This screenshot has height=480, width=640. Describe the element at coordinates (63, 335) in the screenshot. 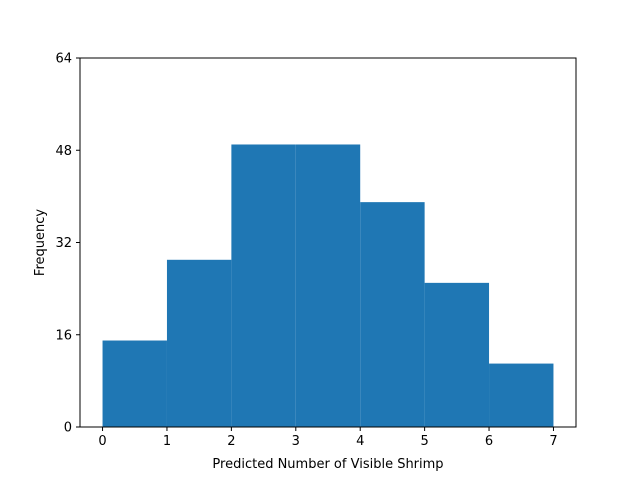

I see `y-tick-label: 16` at that location.